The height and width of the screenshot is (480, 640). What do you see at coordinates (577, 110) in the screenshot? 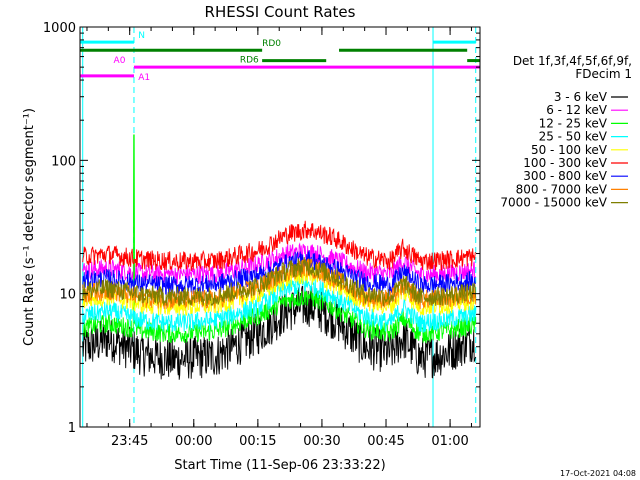
I see `legend-label-1: 6 - 12 keV` at bounding box center [577, 110].